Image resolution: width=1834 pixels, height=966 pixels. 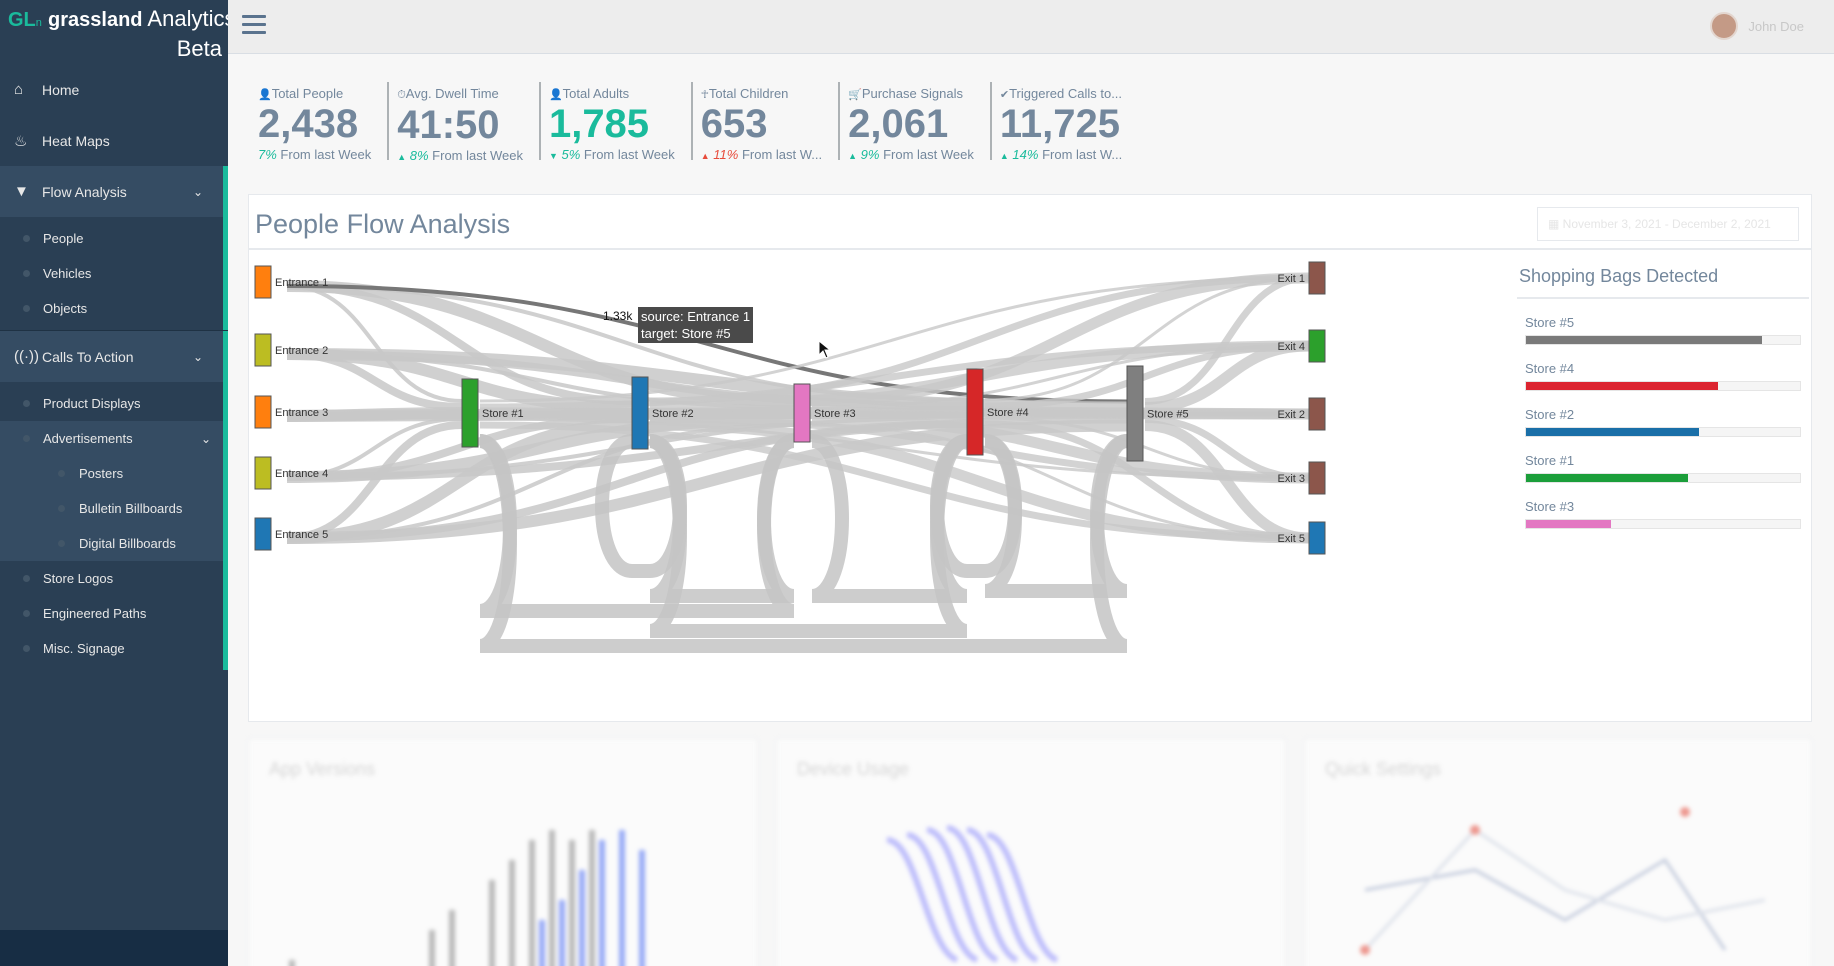 I want to click on brand-suffix: Analytics, so click(x=191, y=18).